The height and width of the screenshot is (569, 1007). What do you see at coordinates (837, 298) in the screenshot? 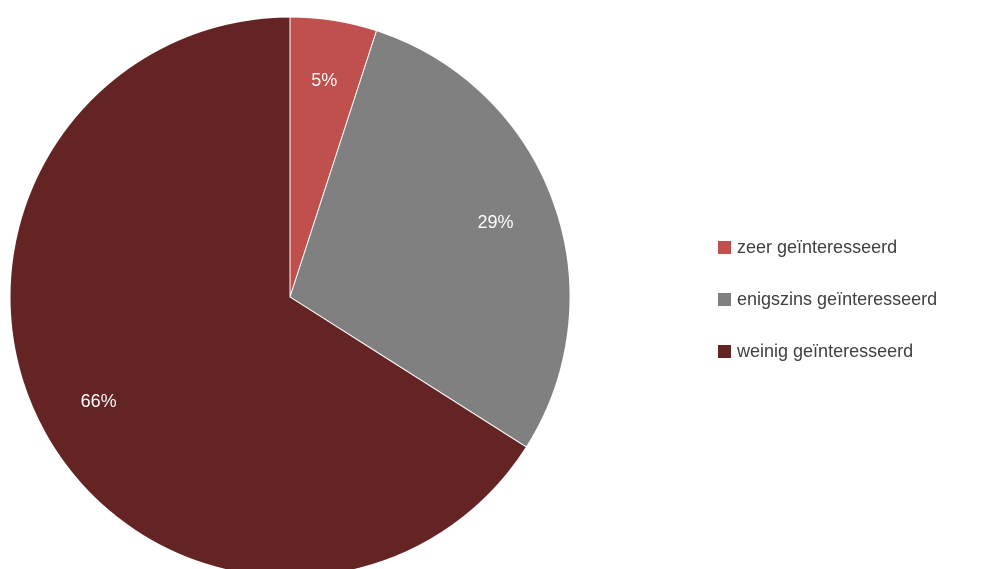
I see `legend-label: enigszins geïnteresseerd` at bounding box center [837, 298].